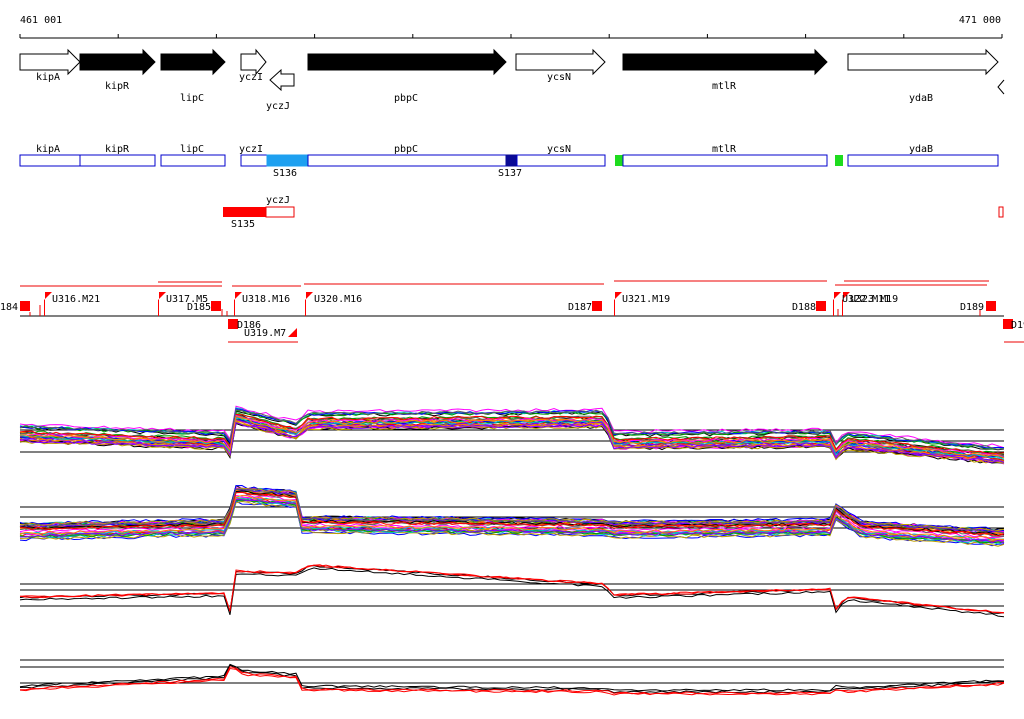 The width and height of the screenshot is (1024, 719). What do you see at coordinates (76, 299) in the screenshot?
I see `tiling-label-U316-M21: U316.M21` at bounding box center [76, 299].